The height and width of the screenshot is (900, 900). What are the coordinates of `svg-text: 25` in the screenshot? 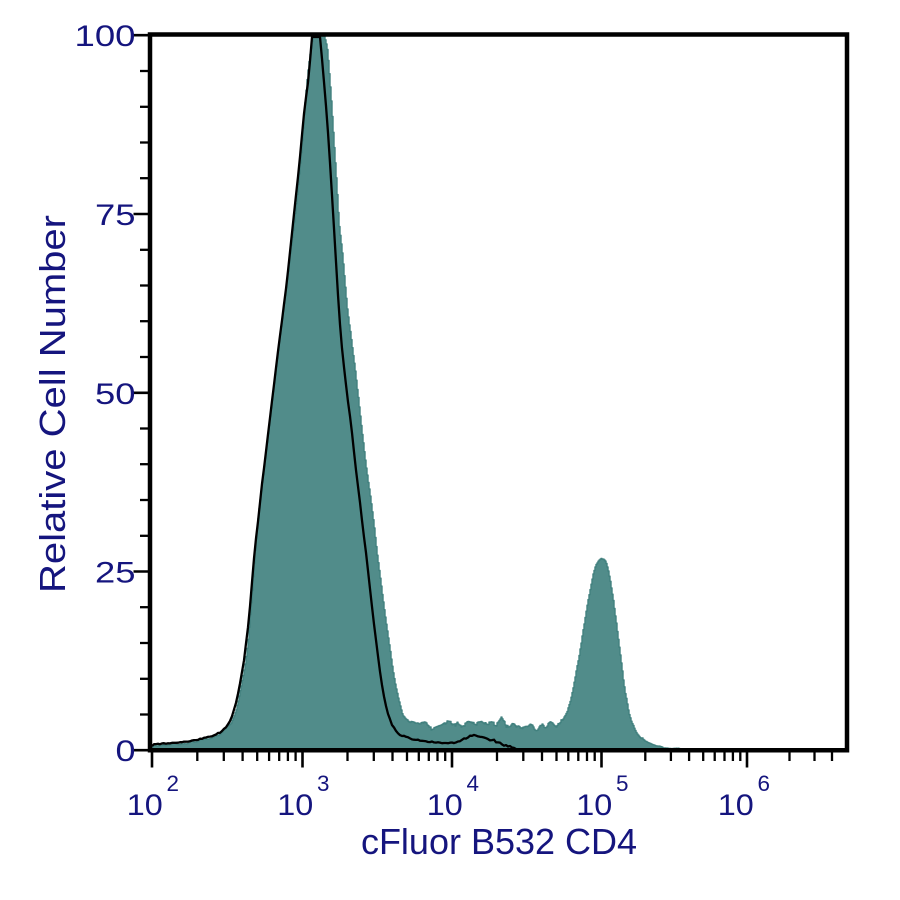 It's located at (115, 573).